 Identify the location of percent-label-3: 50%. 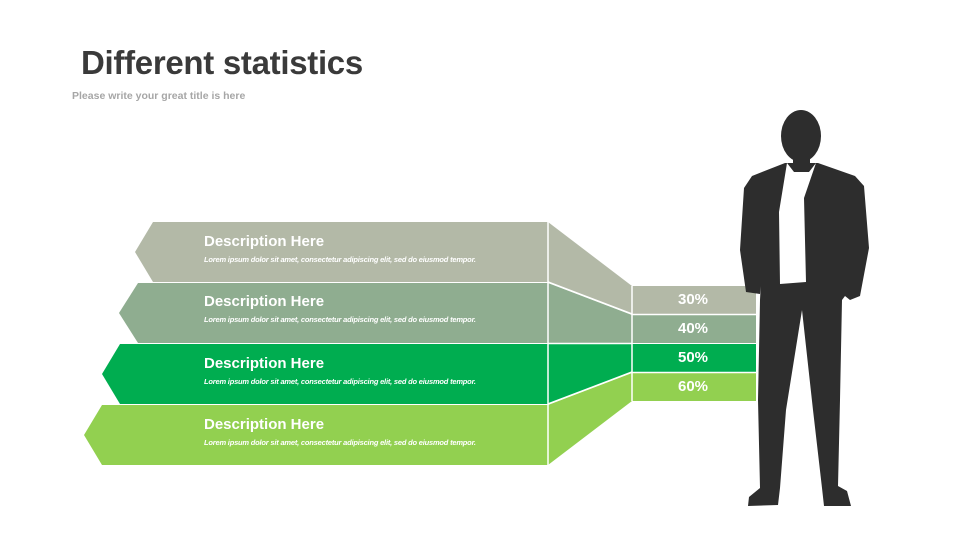
(693, 357).